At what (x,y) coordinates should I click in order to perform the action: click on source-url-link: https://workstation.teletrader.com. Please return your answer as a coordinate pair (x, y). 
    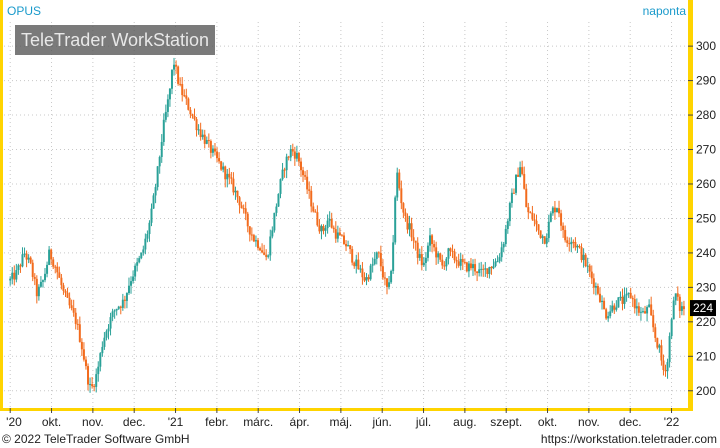
    Looking at the image, I should click on (629, 439).